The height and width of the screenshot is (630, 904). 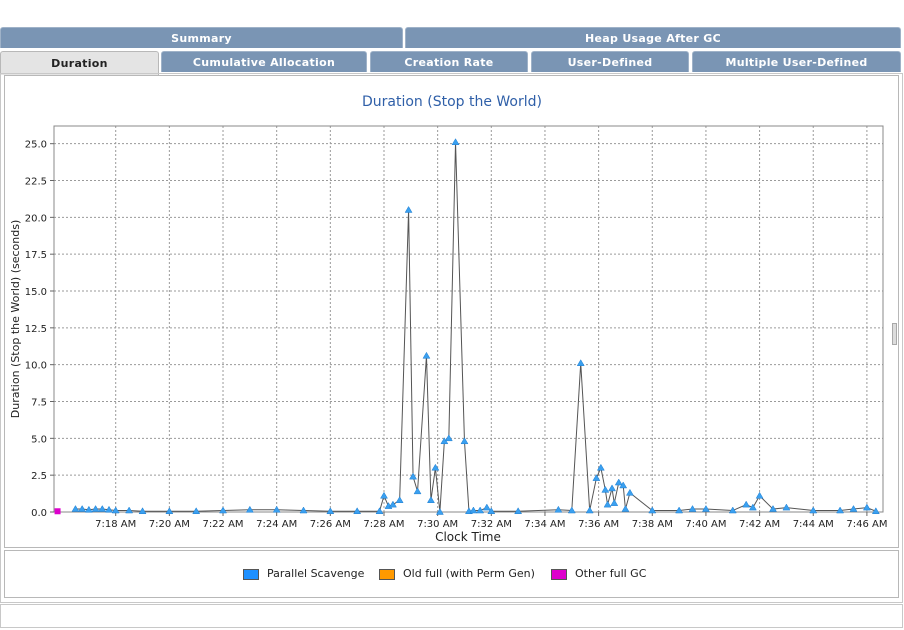 I want to click on y-tick-label: 25.0, so click(x=36, y=145).